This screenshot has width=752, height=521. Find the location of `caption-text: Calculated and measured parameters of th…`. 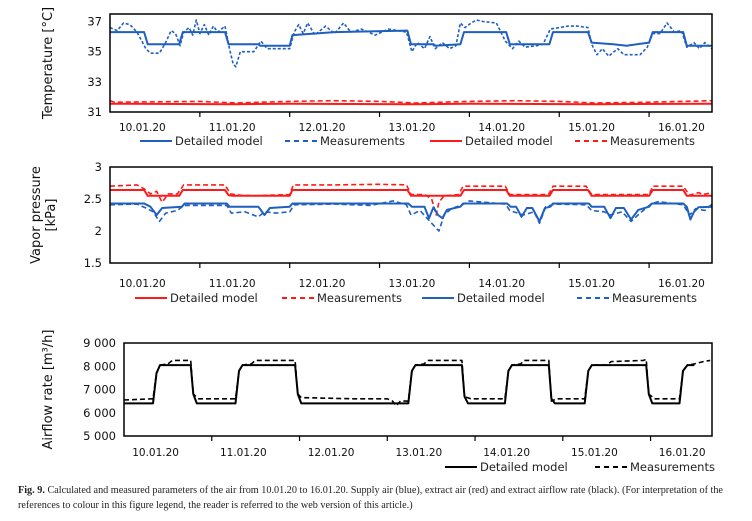

caption-text: Calculated and measured parameters of th… is located at coordinates (370, 498).